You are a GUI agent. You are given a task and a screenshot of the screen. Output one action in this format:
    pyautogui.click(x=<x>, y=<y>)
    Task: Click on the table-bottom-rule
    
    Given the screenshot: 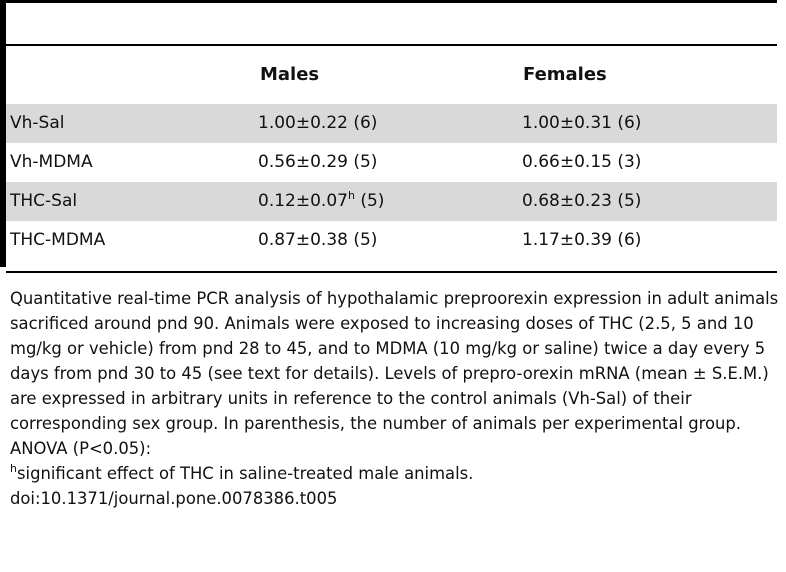 What is the action you would take?
    pyautogui.click(x=391, y=272)
    